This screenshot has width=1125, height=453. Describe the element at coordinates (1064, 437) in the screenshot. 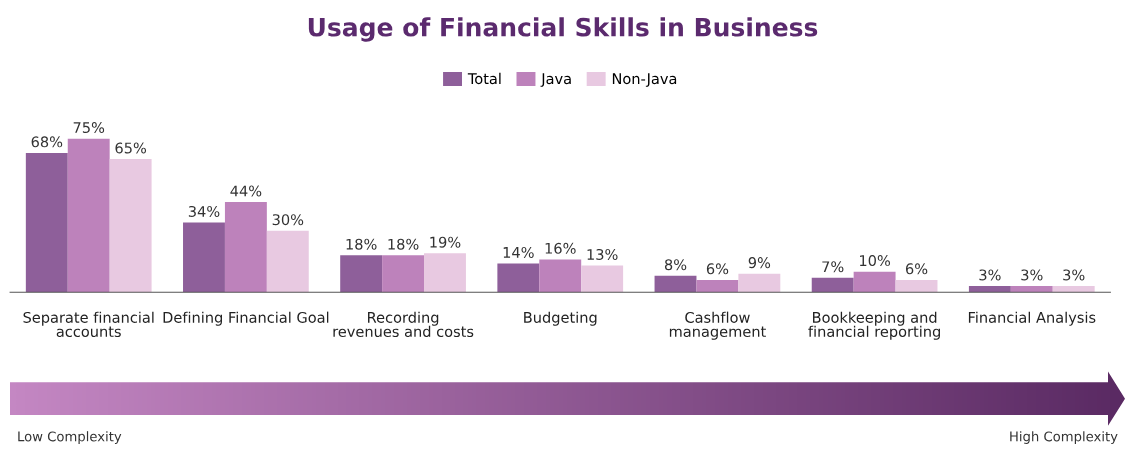

I see `text: High Complexity` at that location.